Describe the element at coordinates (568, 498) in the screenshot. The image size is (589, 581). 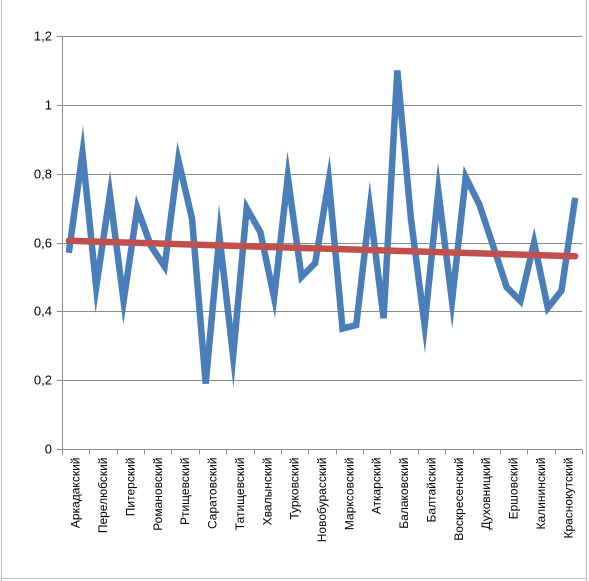
I see `x-category-label: Краснокутский` at that location.